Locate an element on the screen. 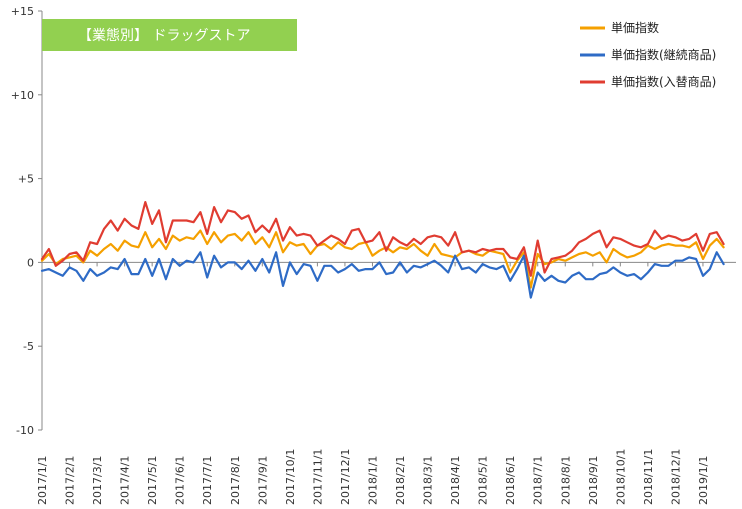 The image size is (742, 509). chart-title-box: 【業態別】 ドラッグストア is located at coordinates (169, 35).